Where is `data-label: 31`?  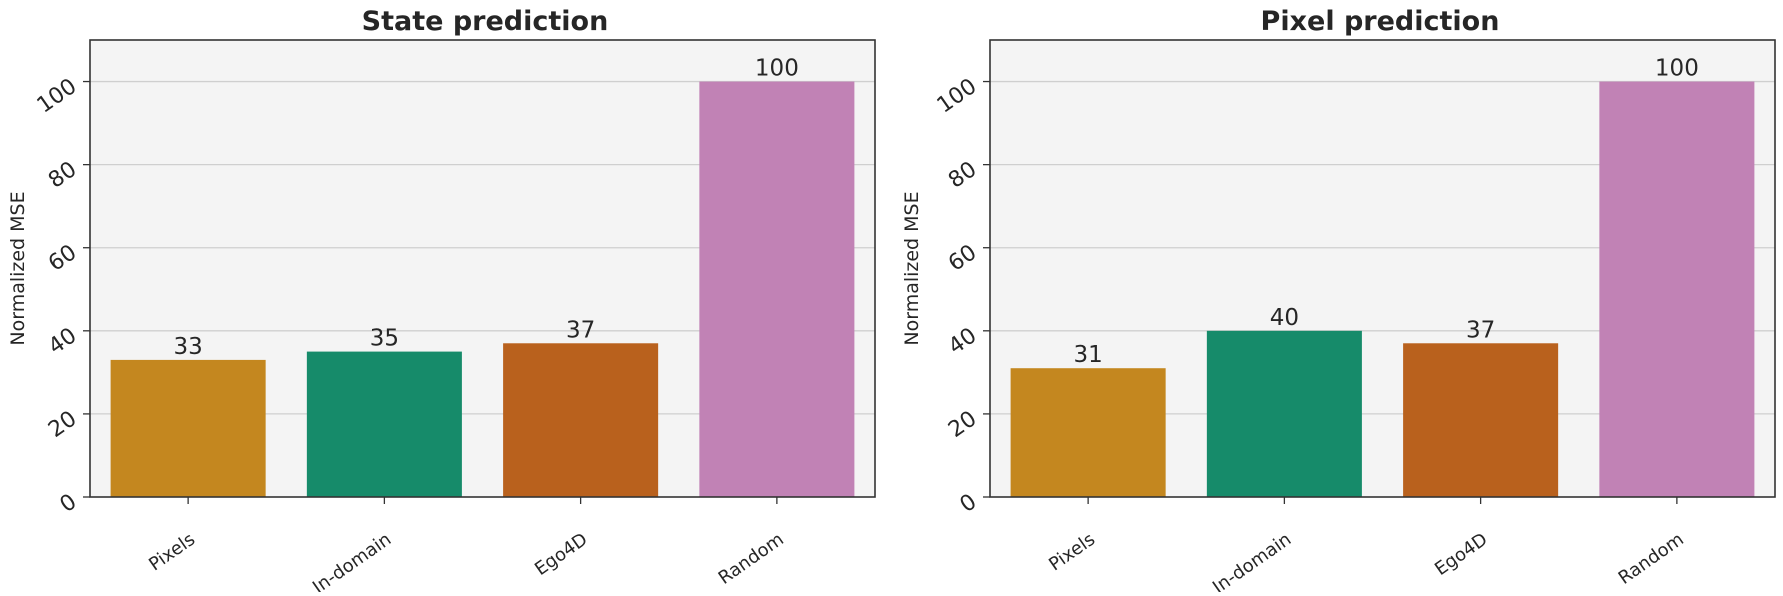 data-label: 31 is located at coordinates (1087, 355).